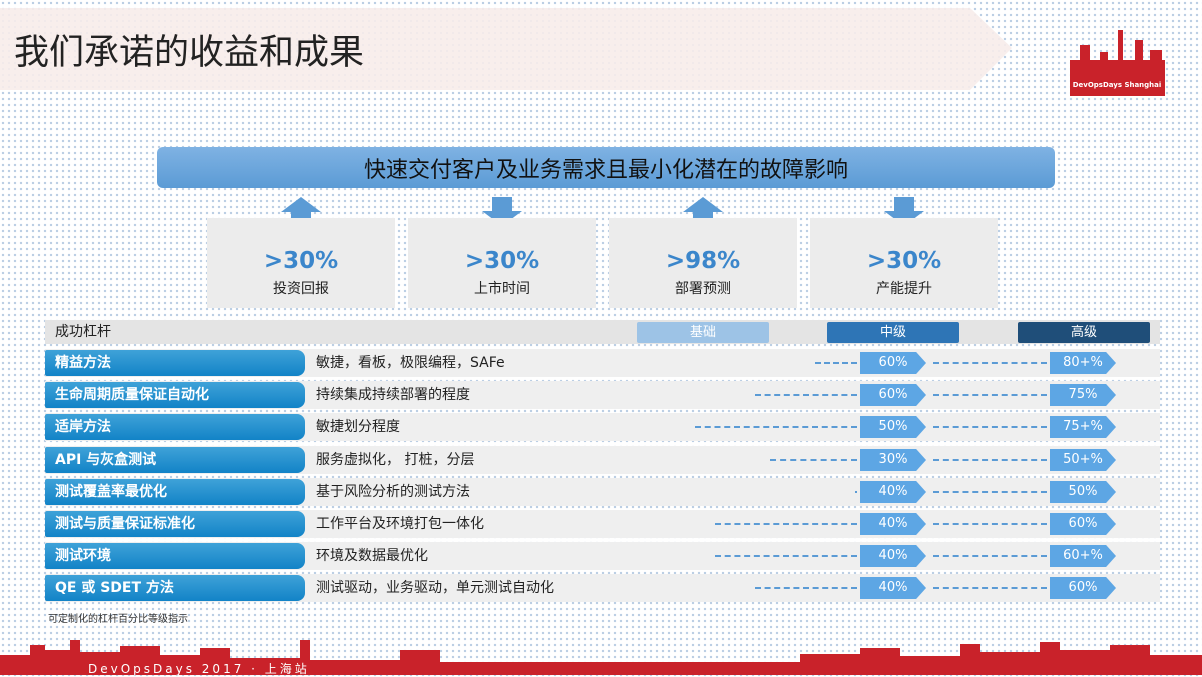 This screenshot has width=1202, height=677. What do you see at coordinates (602, 492) in the screenshot?
I see `table-row: 测试覆盖率最优化 基于风险分析的测试方法 40% 50%` at bounding box center [602, 492].